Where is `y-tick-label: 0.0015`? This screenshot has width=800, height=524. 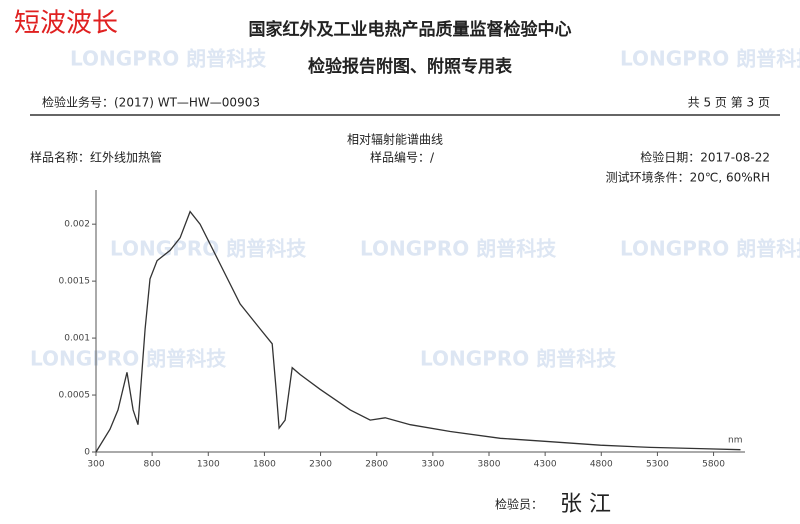 y-tick-label: 0.0015 is located at coordinates (75, 282).